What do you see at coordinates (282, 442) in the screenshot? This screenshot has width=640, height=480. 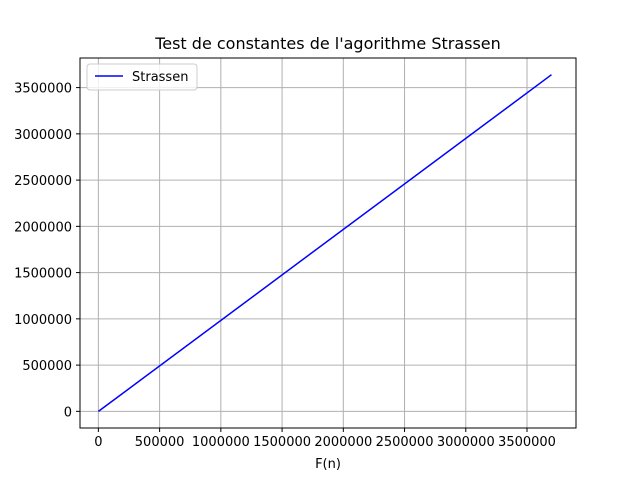 I see `x-tick-label: 1500000` at bounding box center [282, 442].